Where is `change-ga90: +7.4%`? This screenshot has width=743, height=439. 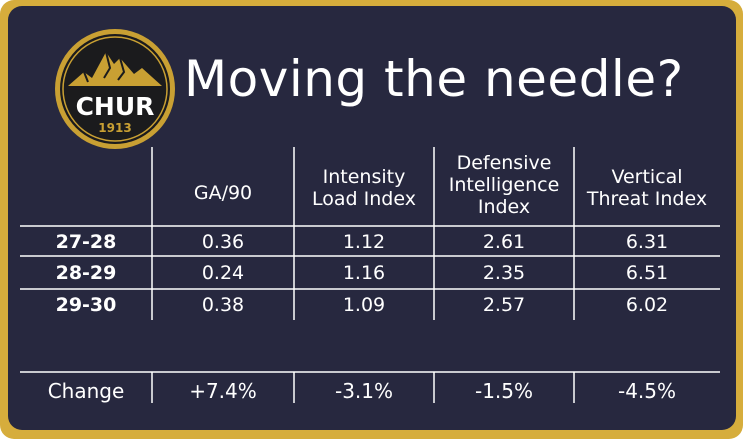
change-ga90: +7.4% is located at coordinates (223, 391).